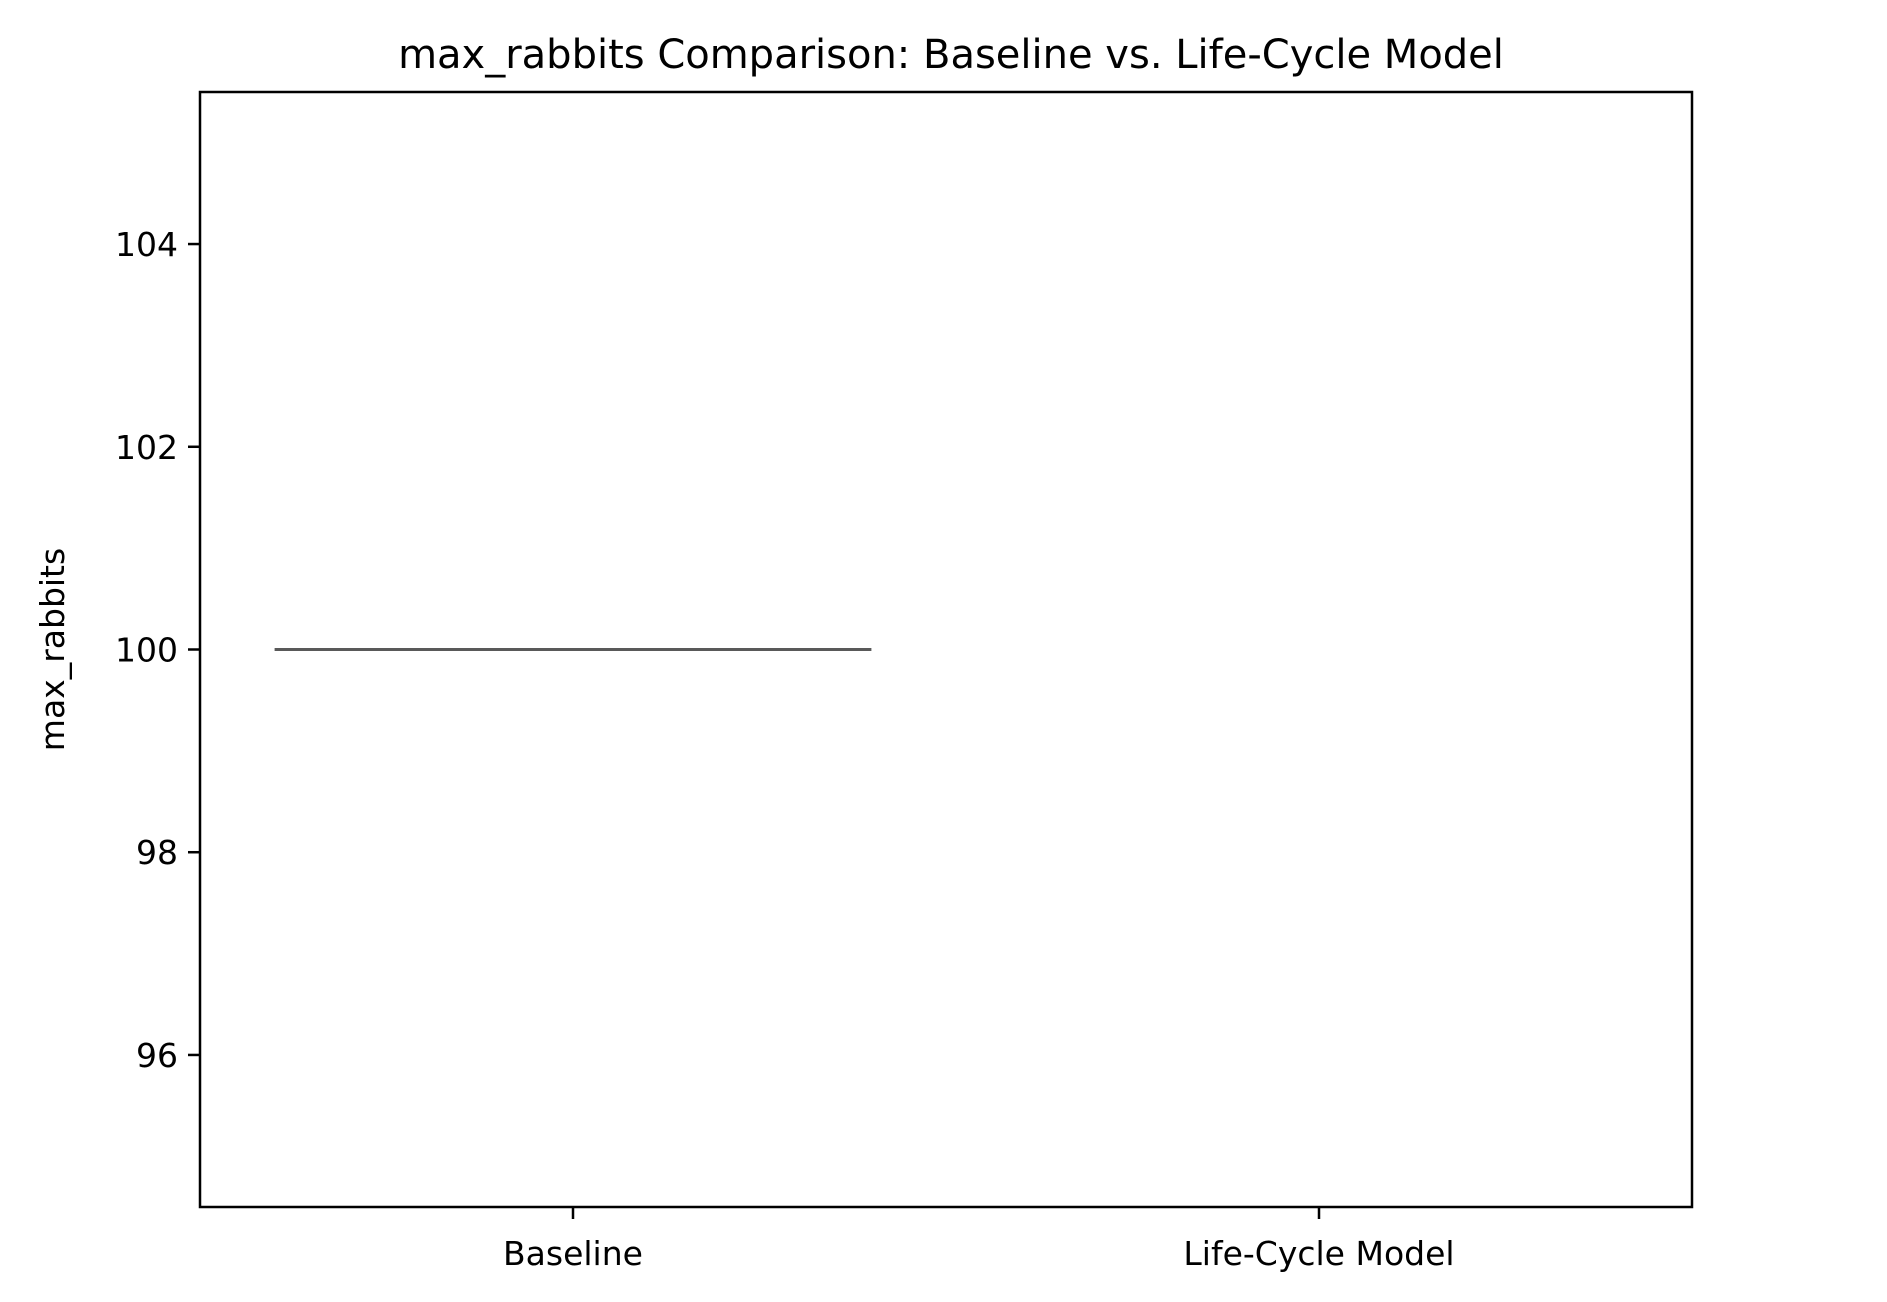  I want to click on y-tick-label: 102, so click(146, 447).